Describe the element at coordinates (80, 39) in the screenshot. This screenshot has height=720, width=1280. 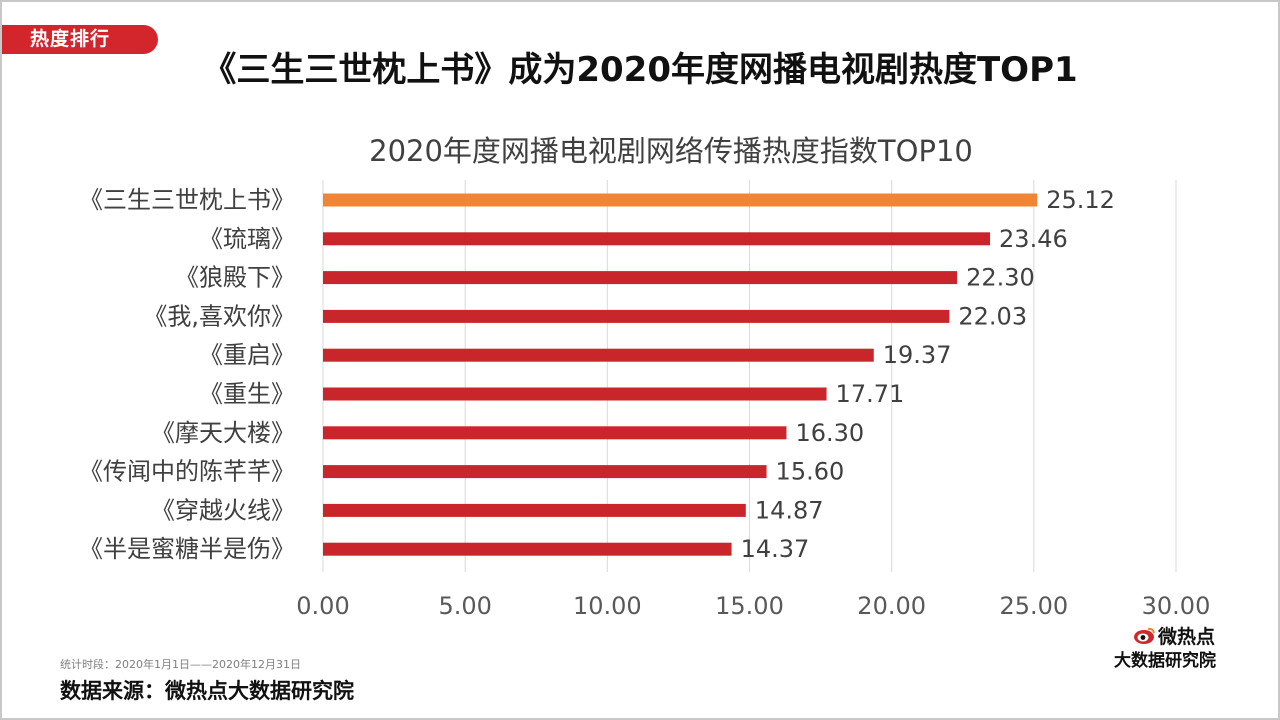
I see `section-tag: 热度排行` at that location.